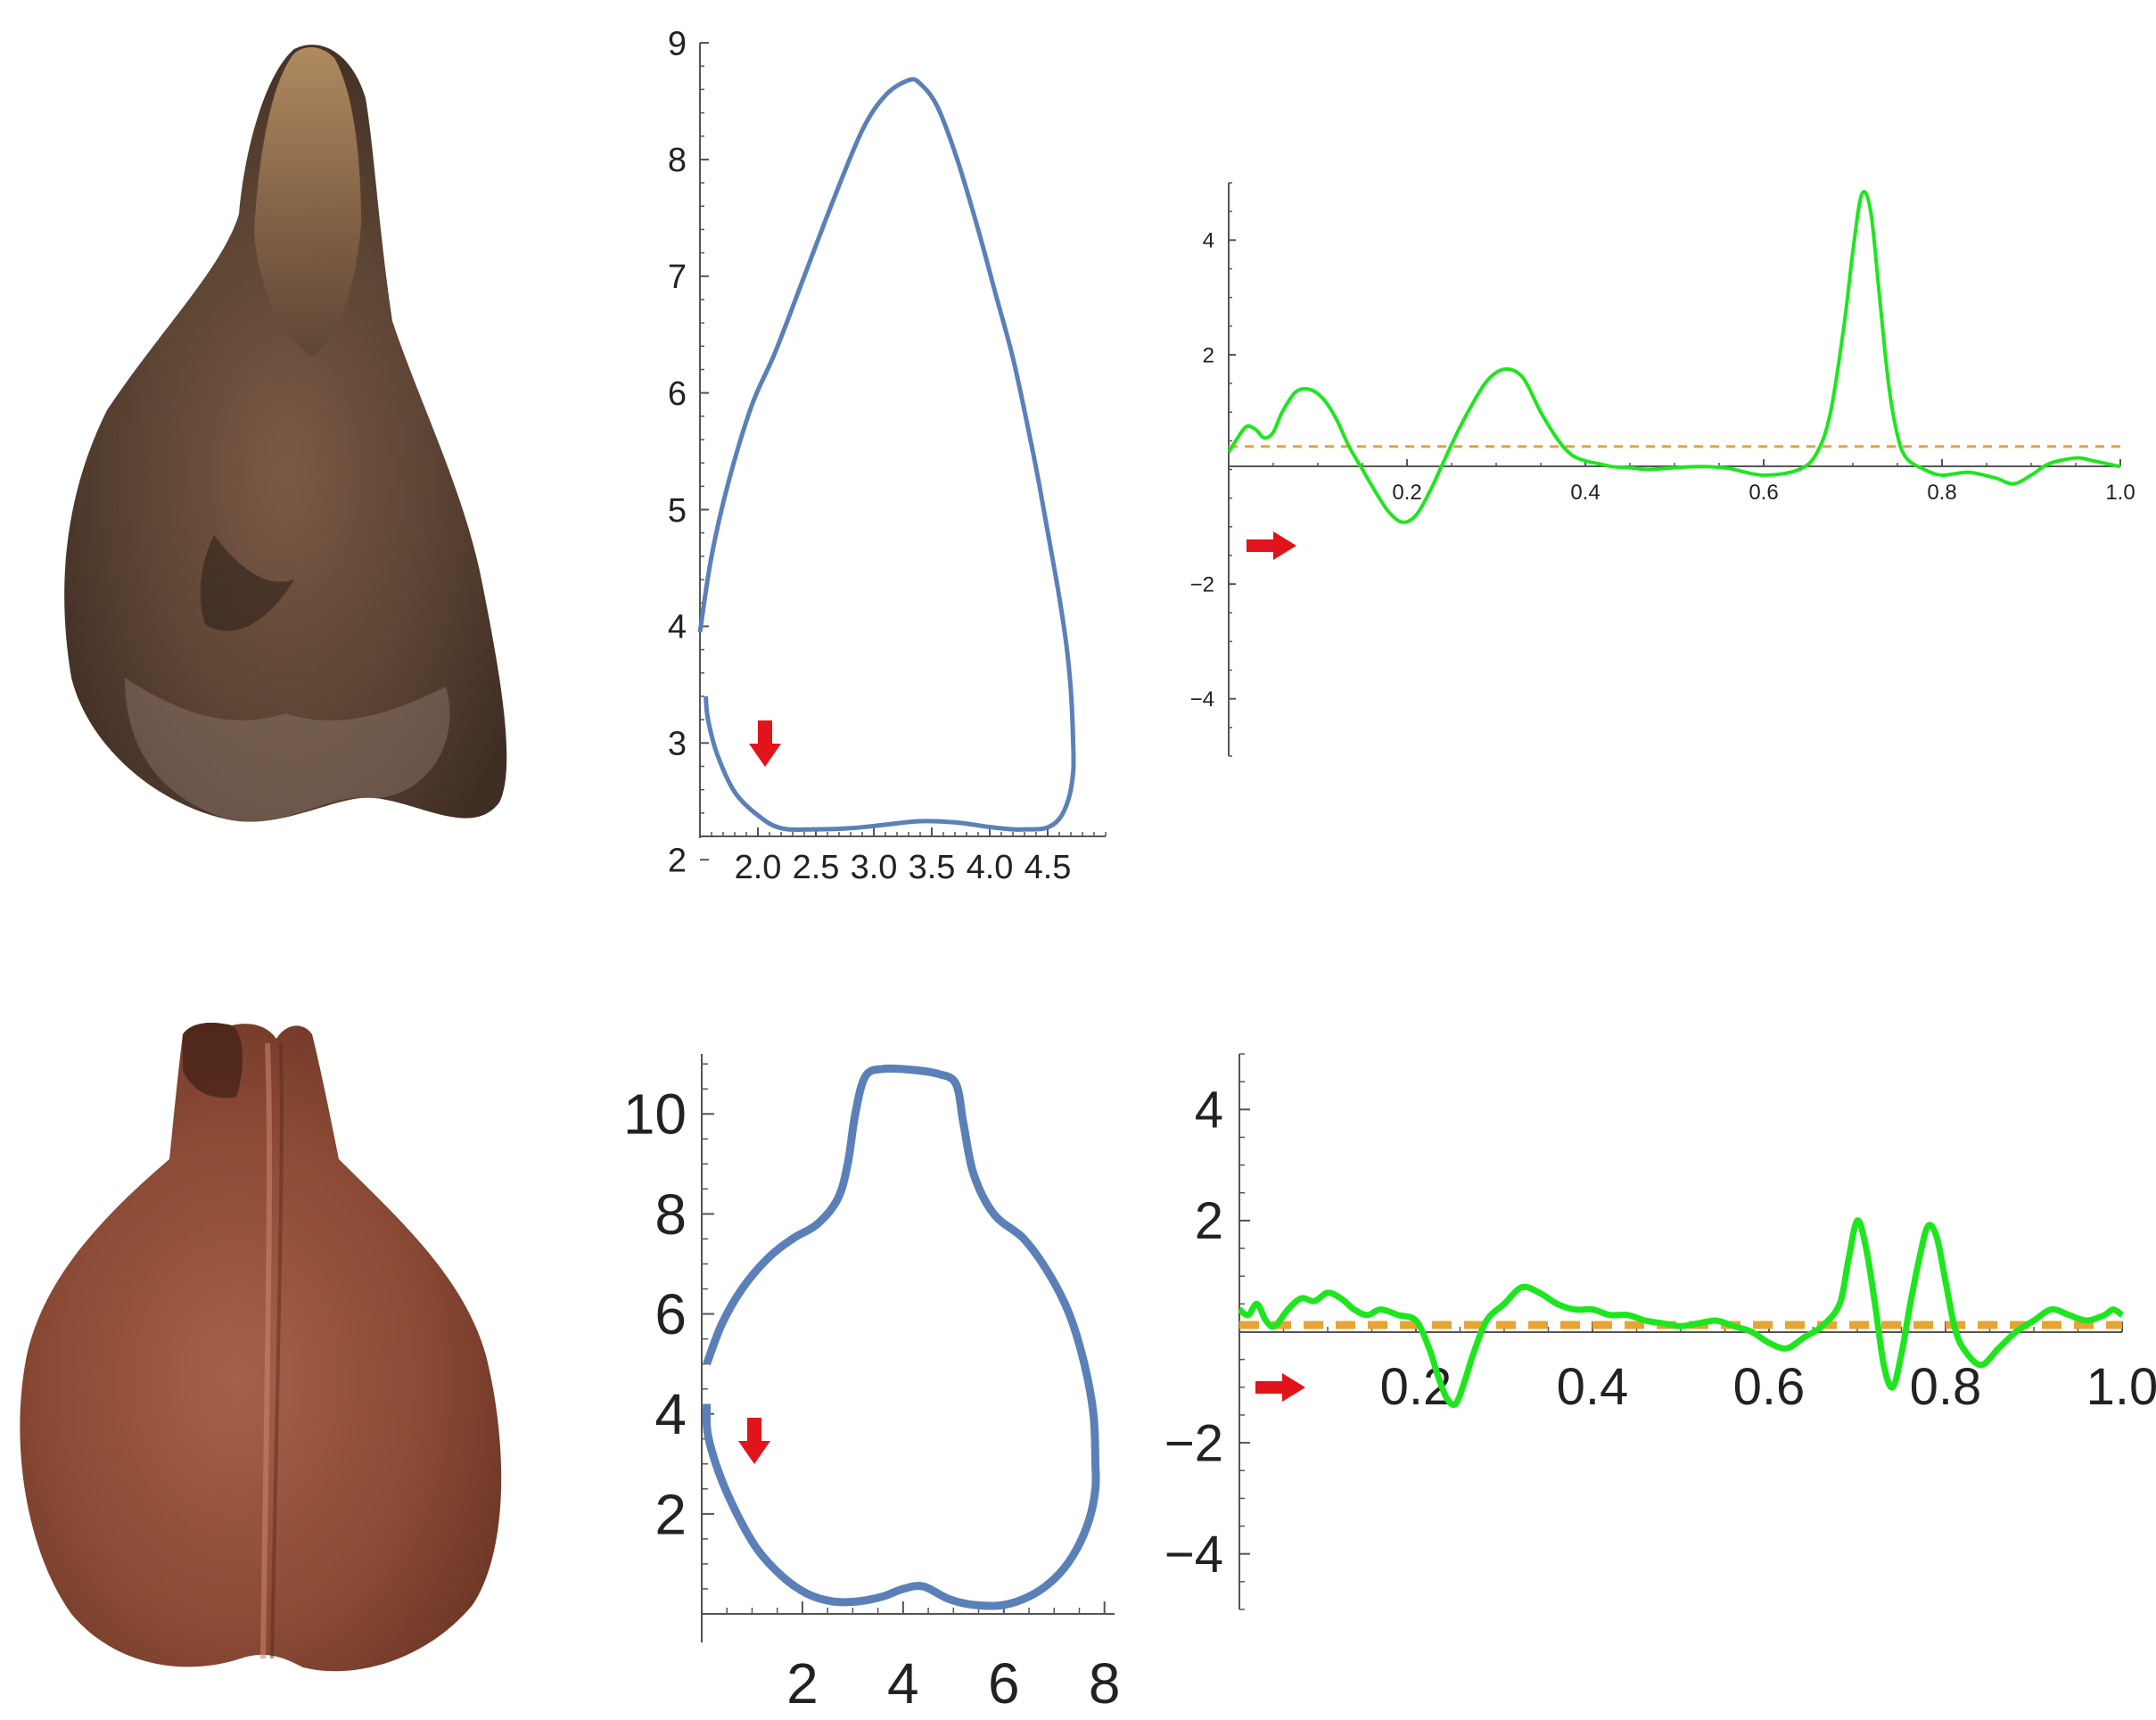 Image resolution: width=2156 pixels, height=1720 pixels. Describe the element at coordinates (903, 856) in the screenshot. I see `x-ticks: 2.0 2.5 3.0 3.5 4.0 4.5` at that location.